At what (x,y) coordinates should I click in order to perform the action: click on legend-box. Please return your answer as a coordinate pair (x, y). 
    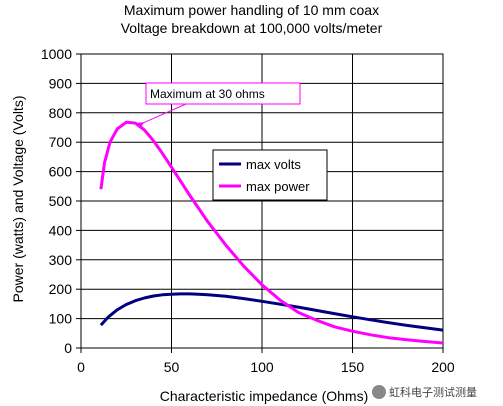
    Looking at the image, I should click on (270, 175).